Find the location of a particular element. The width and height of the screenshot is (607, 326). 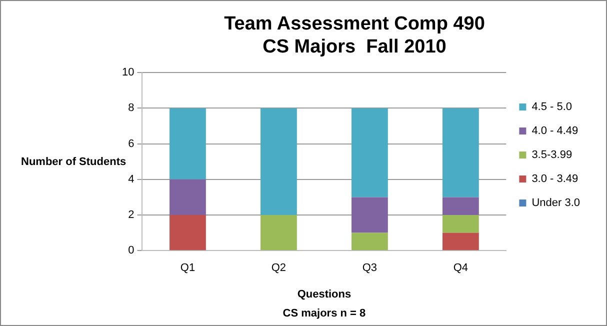

x-tick-label: Q2 is located at coordinates (278, 268).